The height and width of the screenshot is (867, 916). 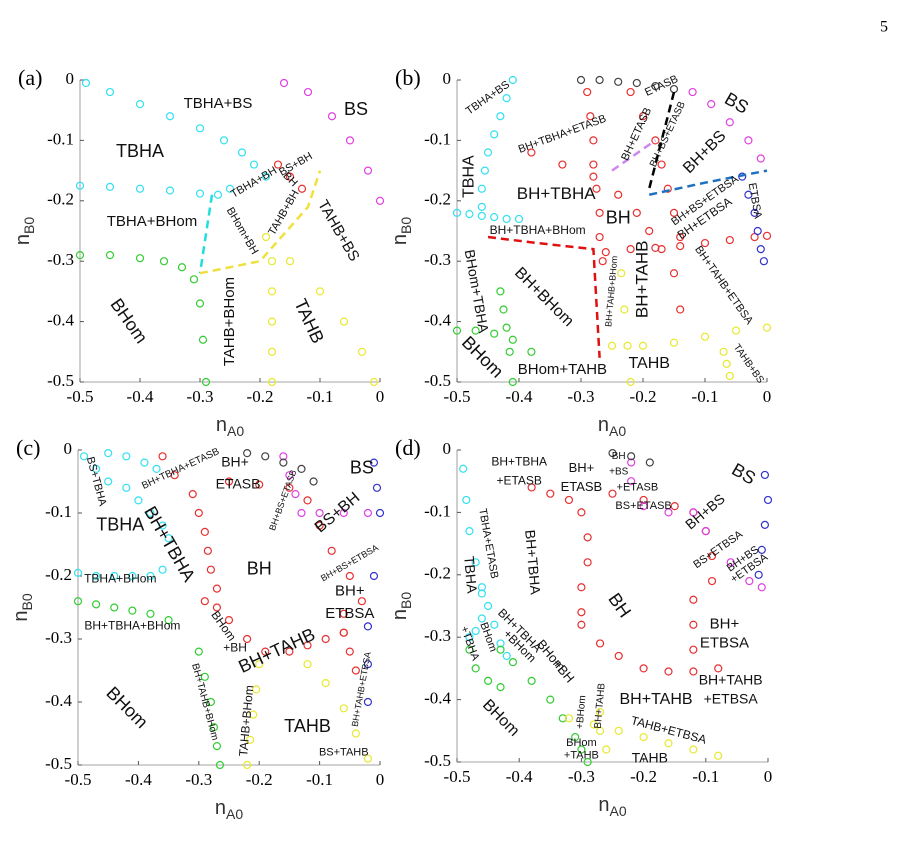 What do you see at coordinates (242, 230) in the screenshot?
I see `region-label: BHom+BH` at bounding box center [242, 230].